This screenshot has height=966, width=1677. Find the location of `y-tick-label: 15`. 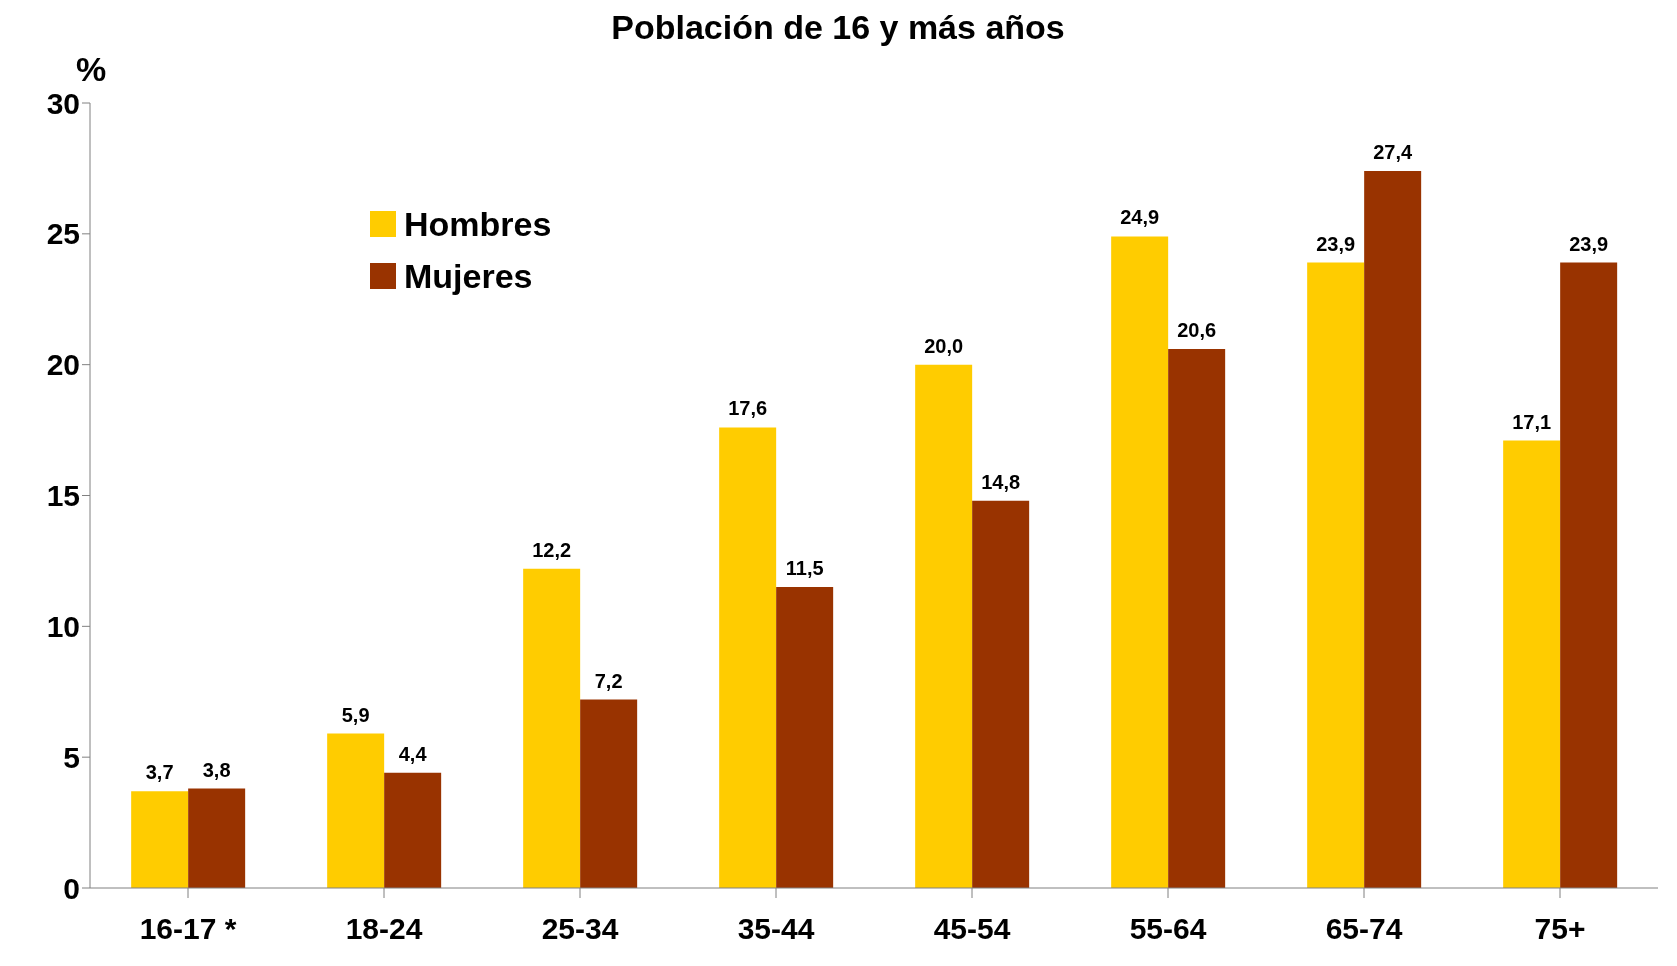

y-tick-label: 15 is located at coordinates (63, 496).